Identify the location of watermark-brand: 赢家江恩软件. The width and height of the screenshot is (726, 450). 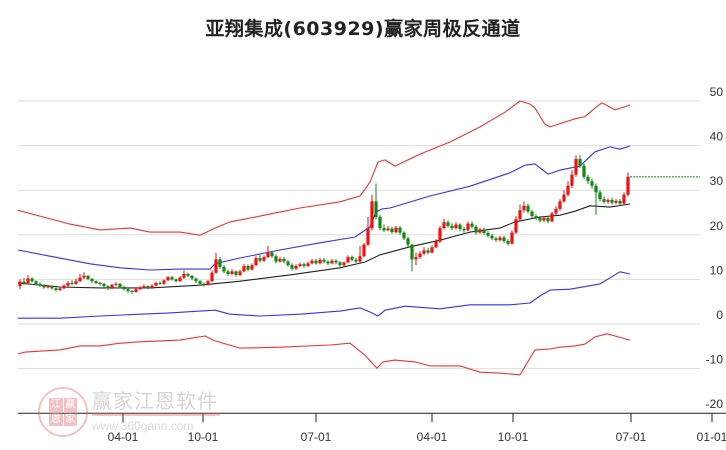
(155, 401).